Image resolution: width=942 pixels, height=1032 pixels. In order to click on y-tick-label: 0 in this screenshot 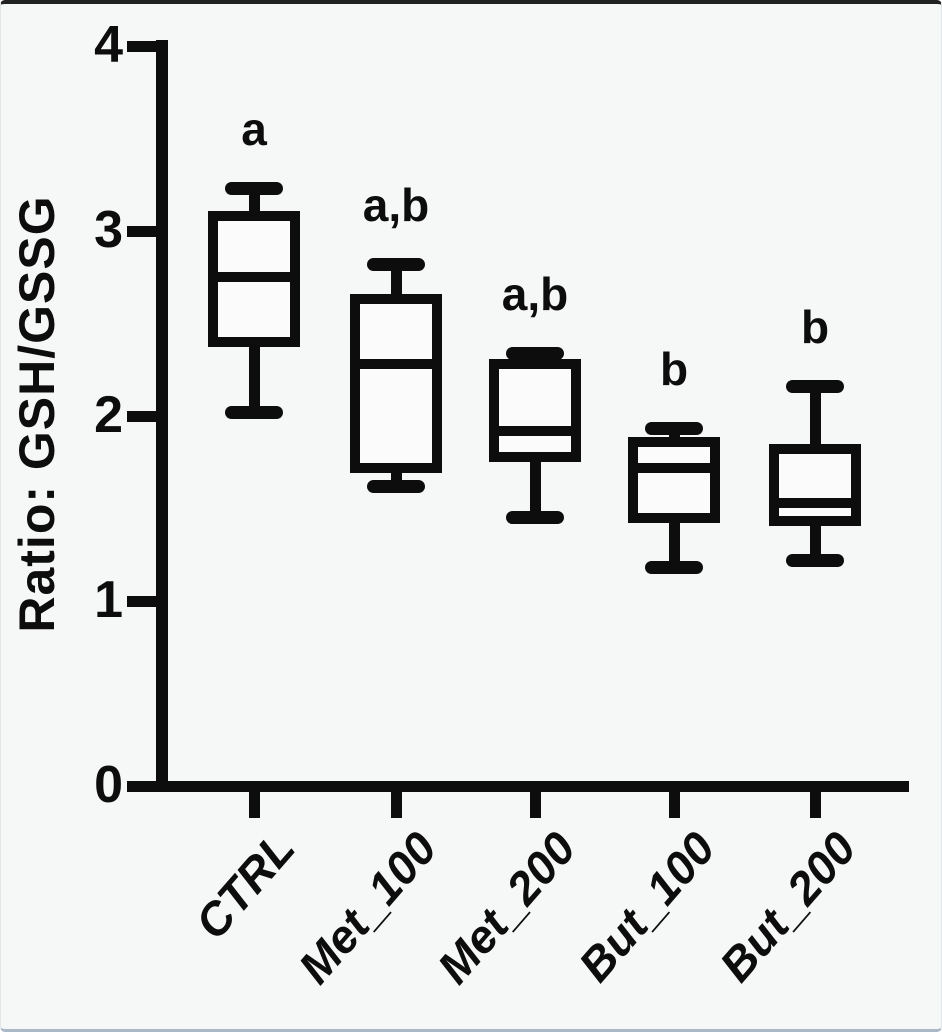, I will do `click(108, 784)`.